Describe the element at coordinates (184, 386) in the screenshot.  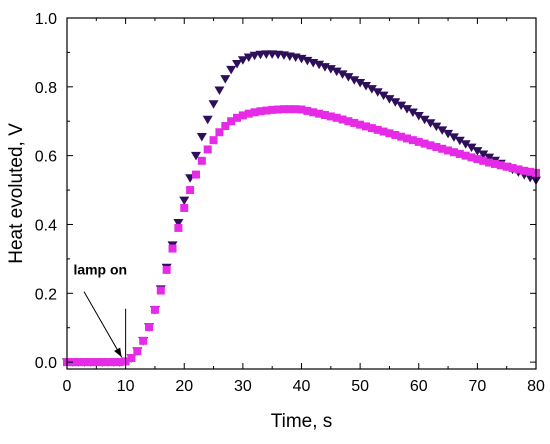
I see `x-tick-label: 20` at that location.